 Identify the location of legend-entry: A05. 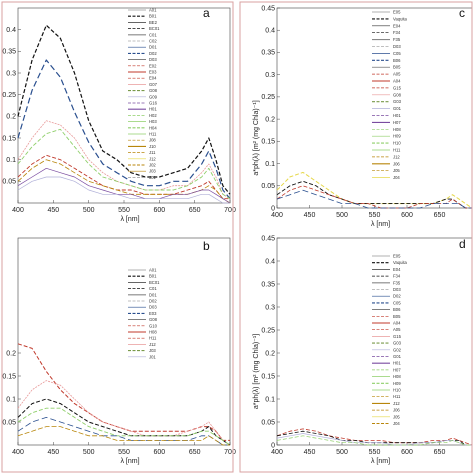
(397, 329).